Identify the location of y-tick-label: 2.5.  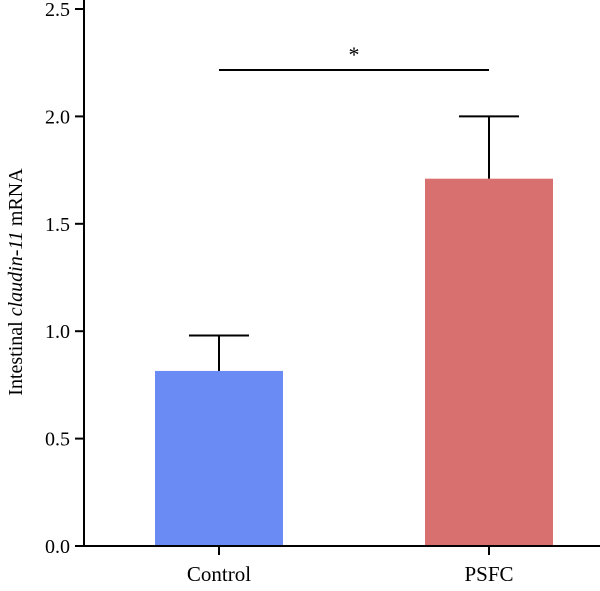
(57, 10).